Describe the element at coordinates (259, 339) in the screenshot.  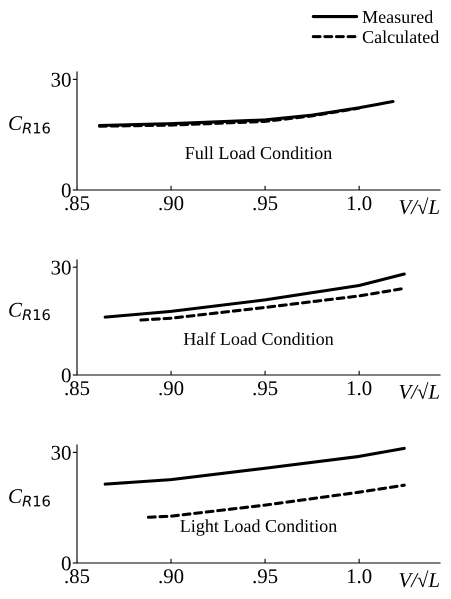
I see `annotation: Half Load Condition` at that location.